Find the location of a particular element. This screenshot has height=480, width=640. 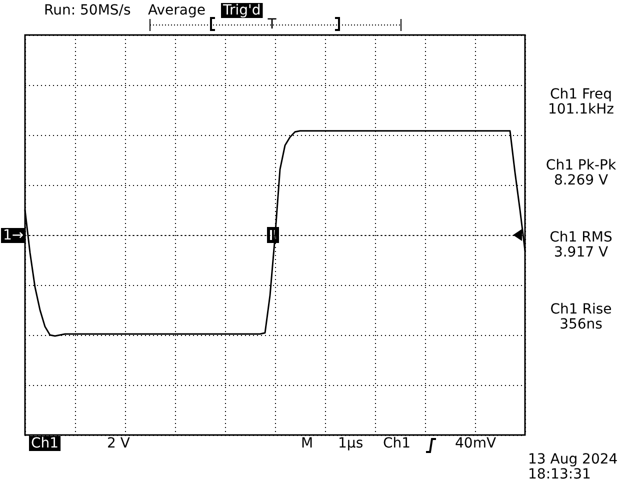

text: M is located at coordinates (307, 444).